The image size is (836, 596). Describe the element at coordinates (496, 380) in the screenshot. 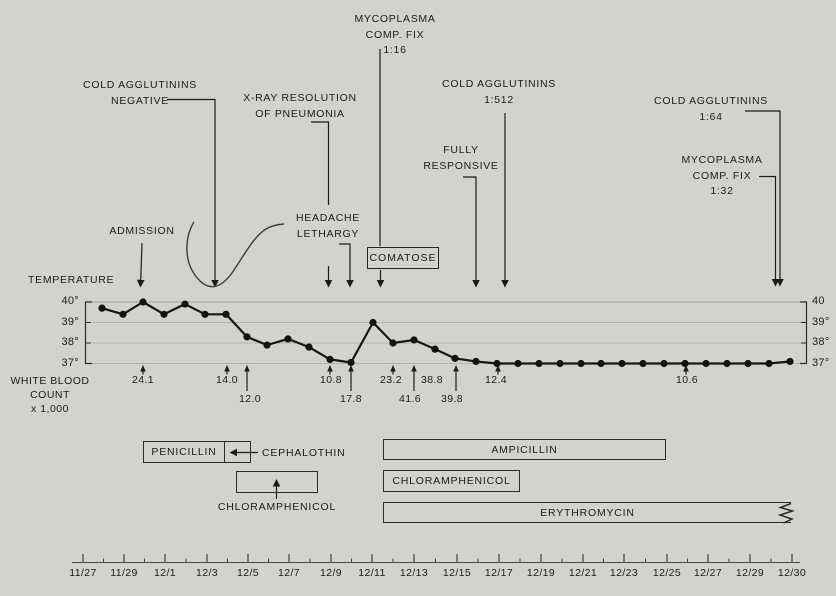

I see `wbc-value: 12.4` at that location.